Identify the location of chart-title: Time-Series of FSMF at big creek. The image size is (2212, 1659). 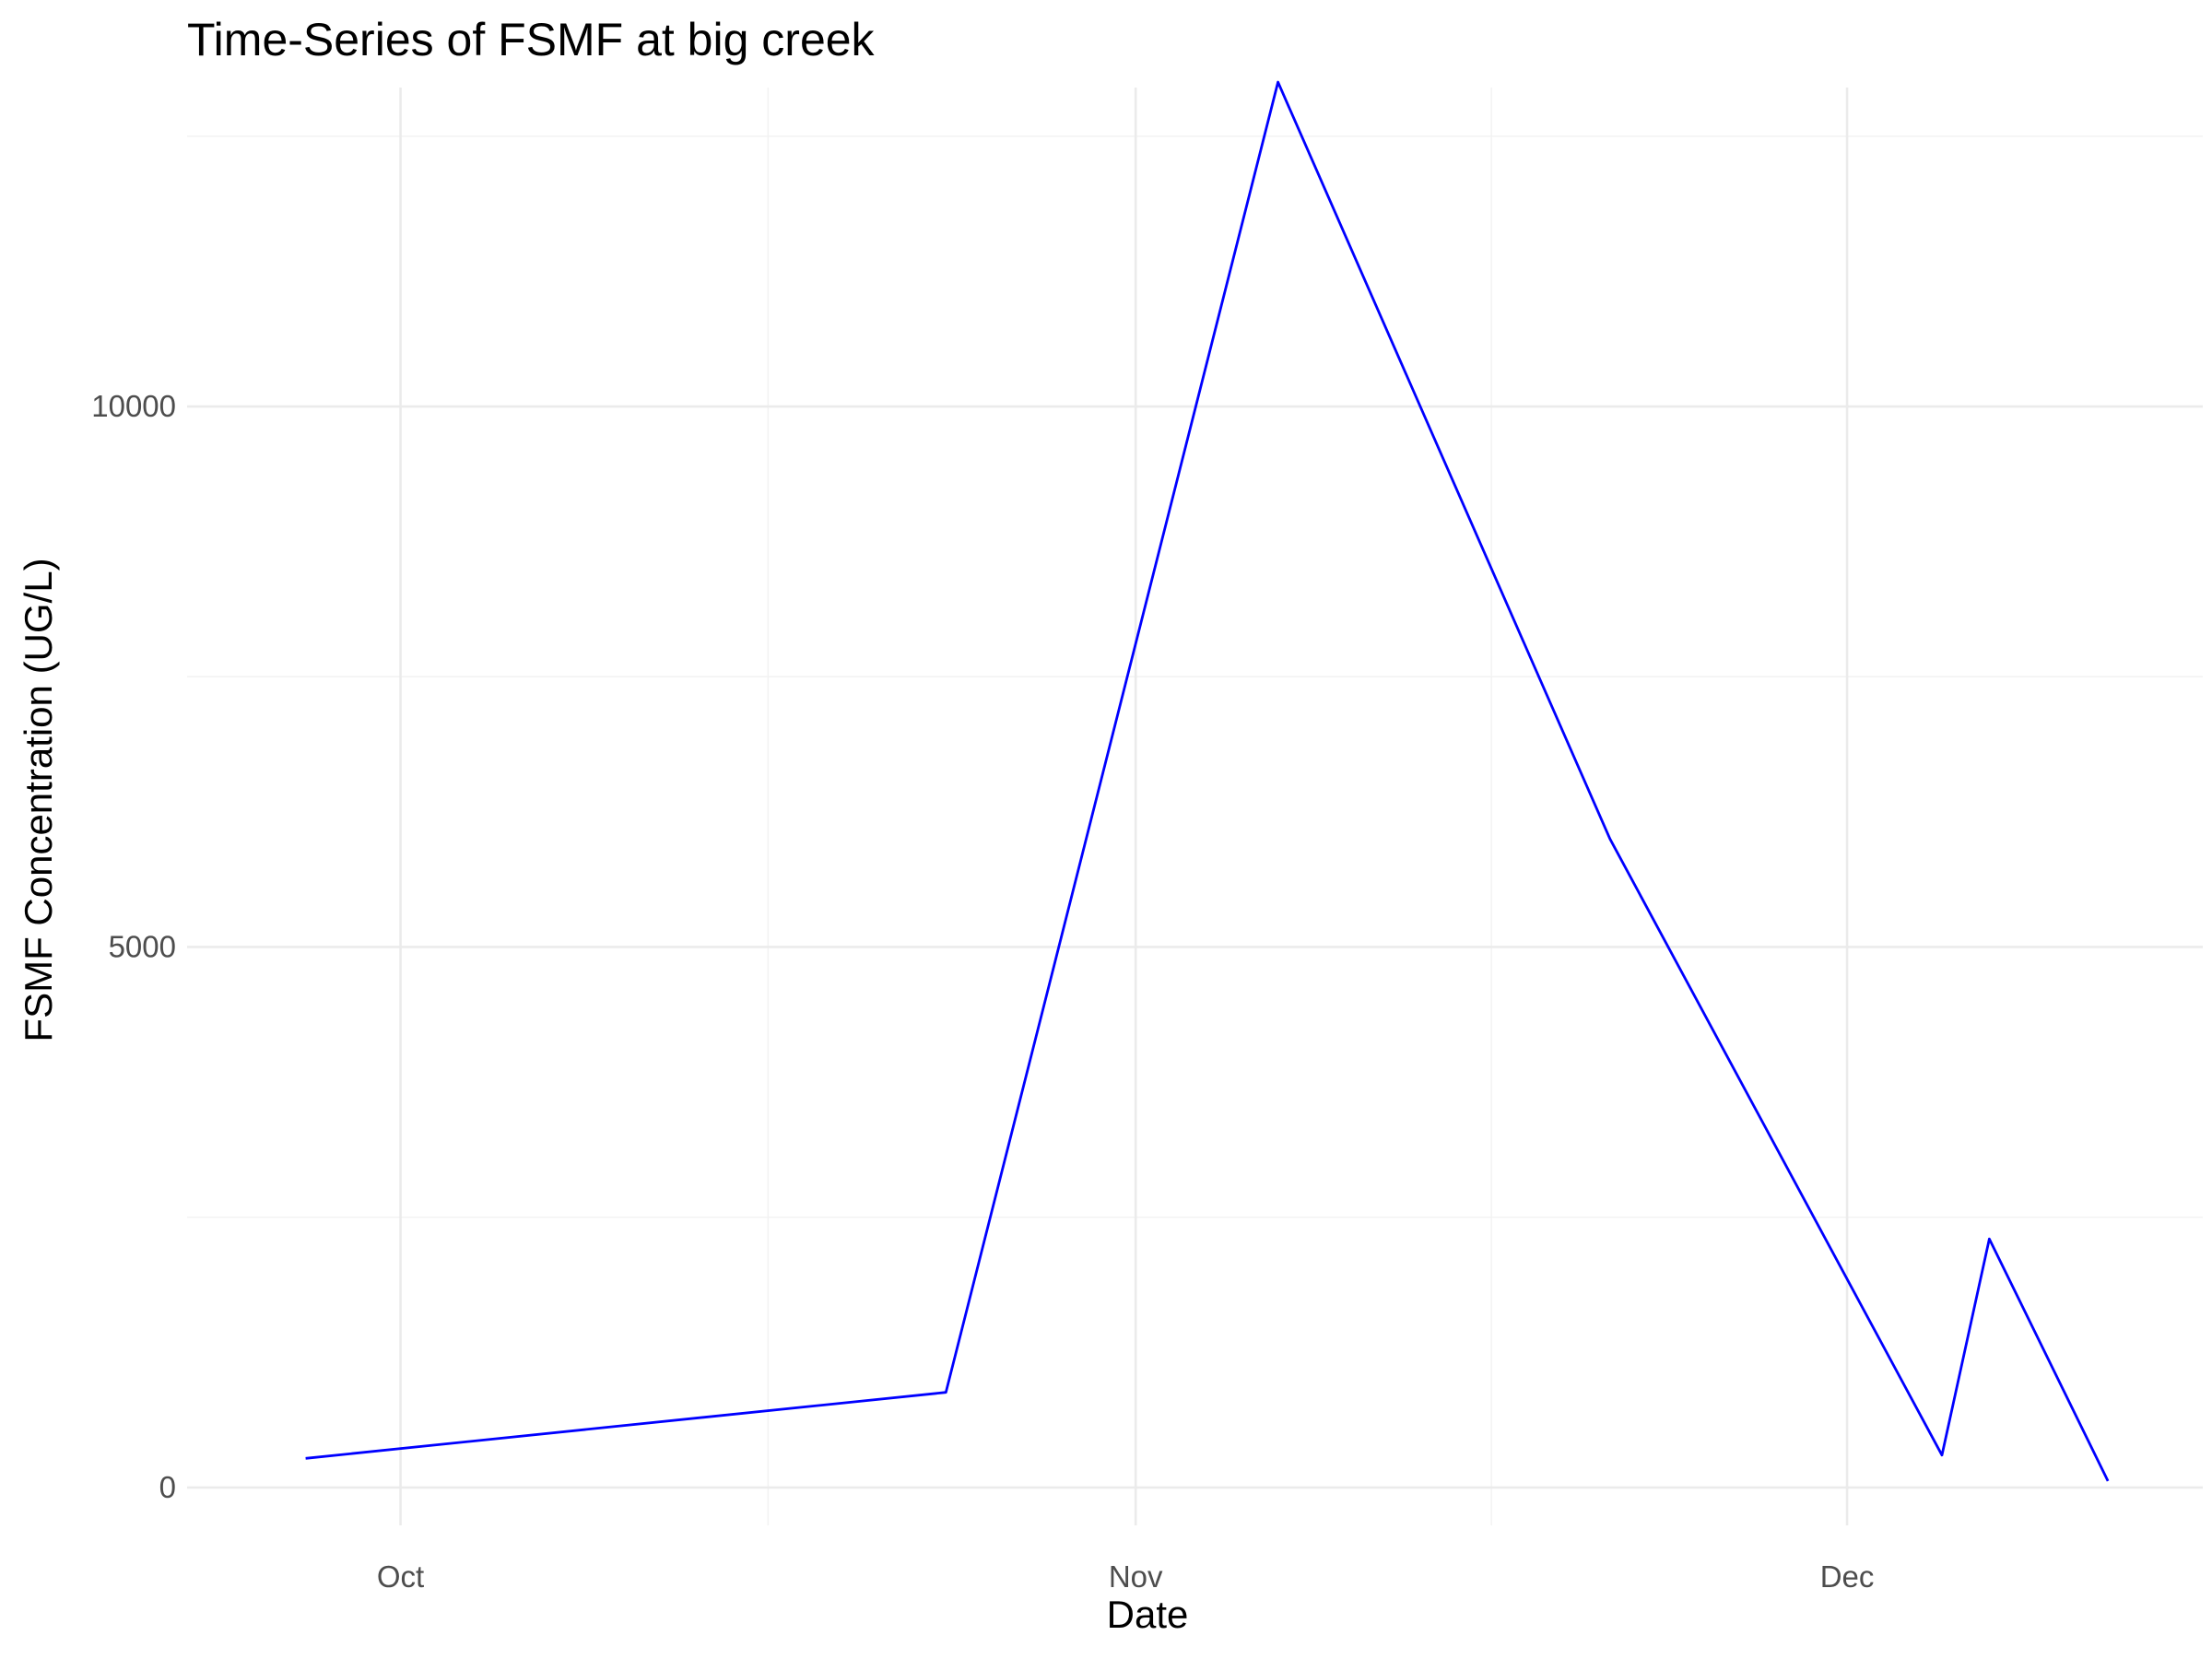
(531, 39).